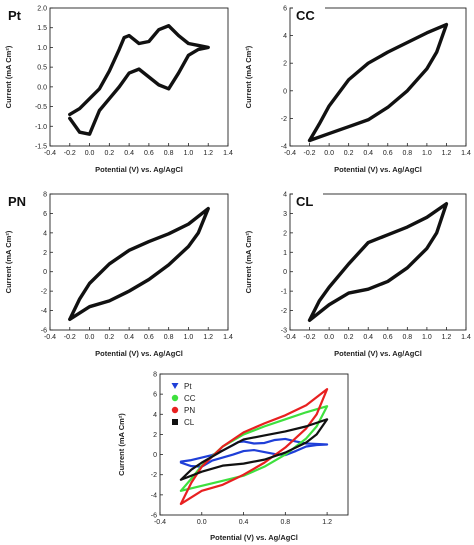 This screenshot has height=545, width=474. I want to click on y-tick-label: -1, so click(284, 292).